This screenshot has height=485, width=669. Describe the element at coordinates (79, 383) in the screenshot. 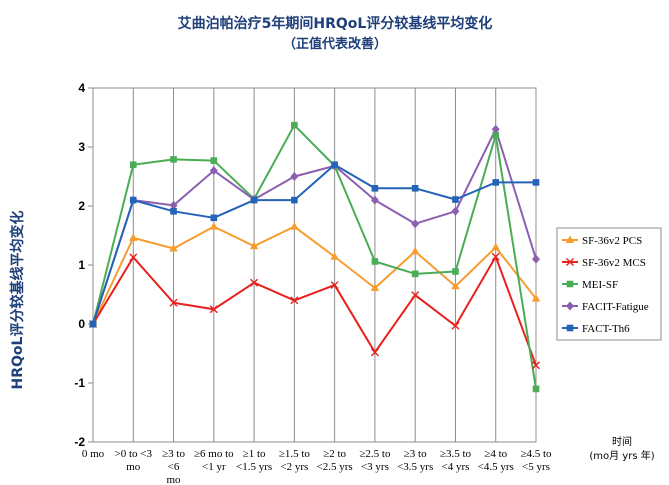

I see `y-tick-label: -1` at that location.